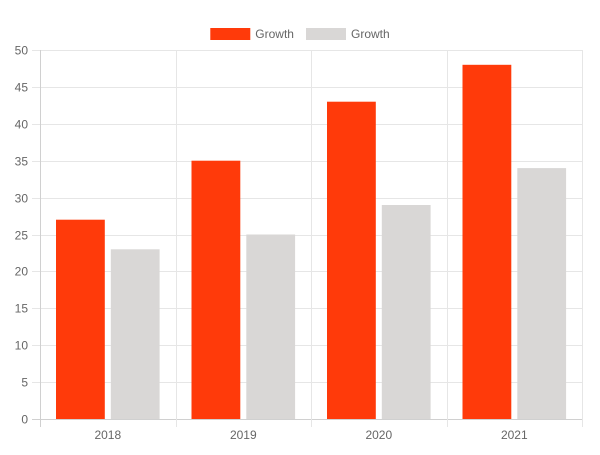 Image resolution: width=600 pixels, height=455 pixels. I want to click on x-tick-label: 2021, so click(514, 435).